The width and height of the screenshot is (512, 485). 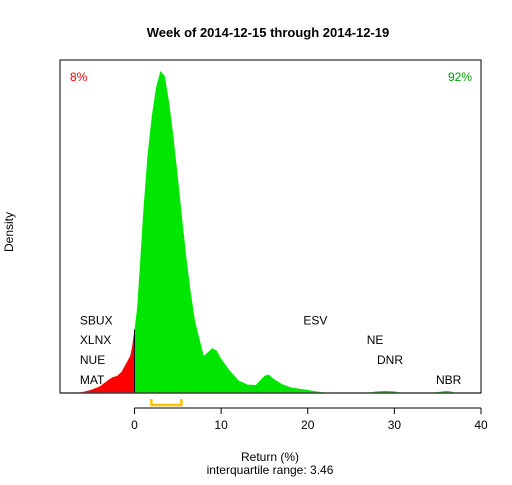 What do you see at coordinates (221, 425) in the screenshot?
I see `x-tick-label: 10` at bounding box center [221, 425].